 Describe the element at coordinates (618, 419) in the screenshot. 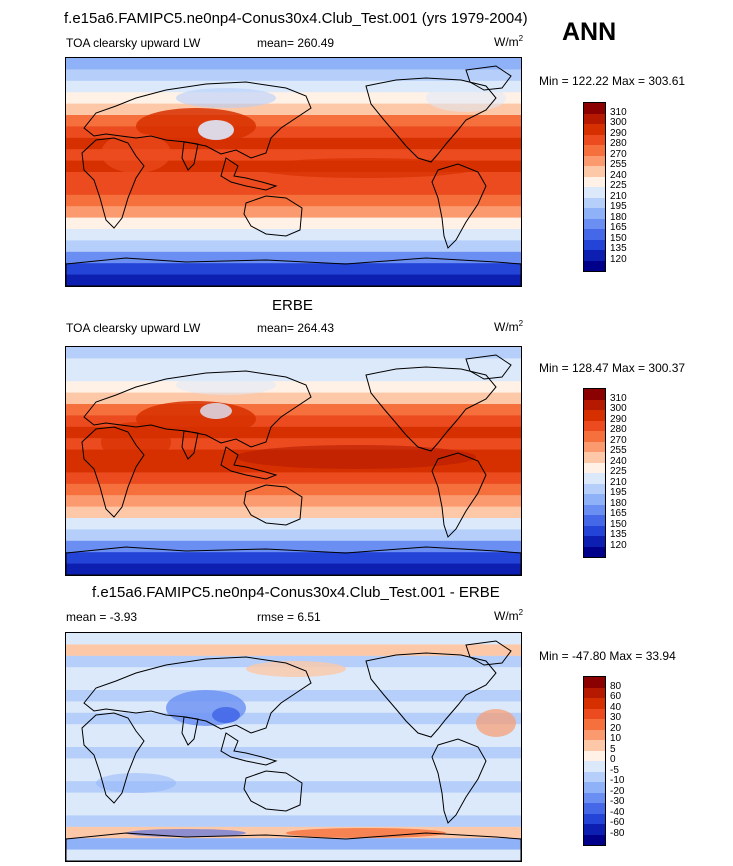

I see `colorbar-tick-label: 290` at that location.